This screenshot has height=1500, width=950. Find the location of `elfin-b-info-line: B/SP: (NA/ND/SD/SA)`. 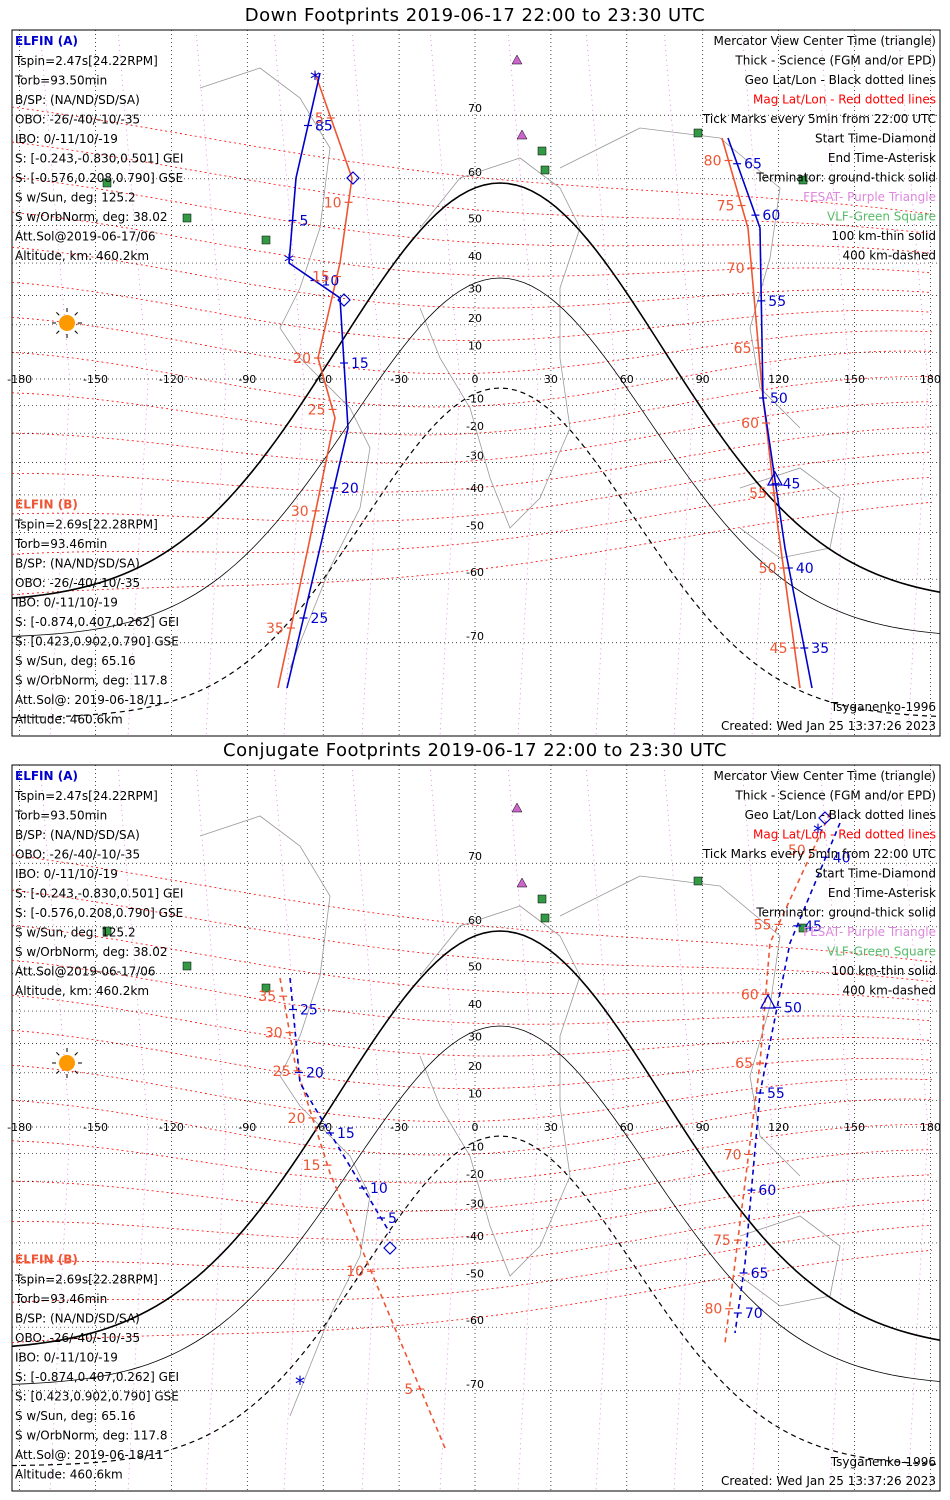

elfin-b-info-line: B/SP: (NA/ND/SD/SA) is located at coordinates (77, 1319).